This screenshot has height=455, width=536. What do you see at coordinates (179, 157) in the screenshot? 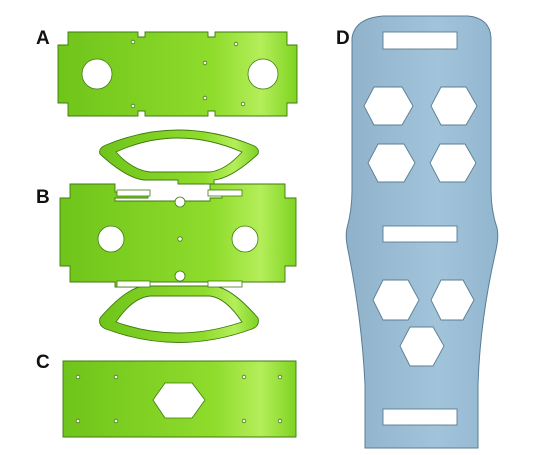
I see `plate-b-top-arm` at bounding box center [179, 157].